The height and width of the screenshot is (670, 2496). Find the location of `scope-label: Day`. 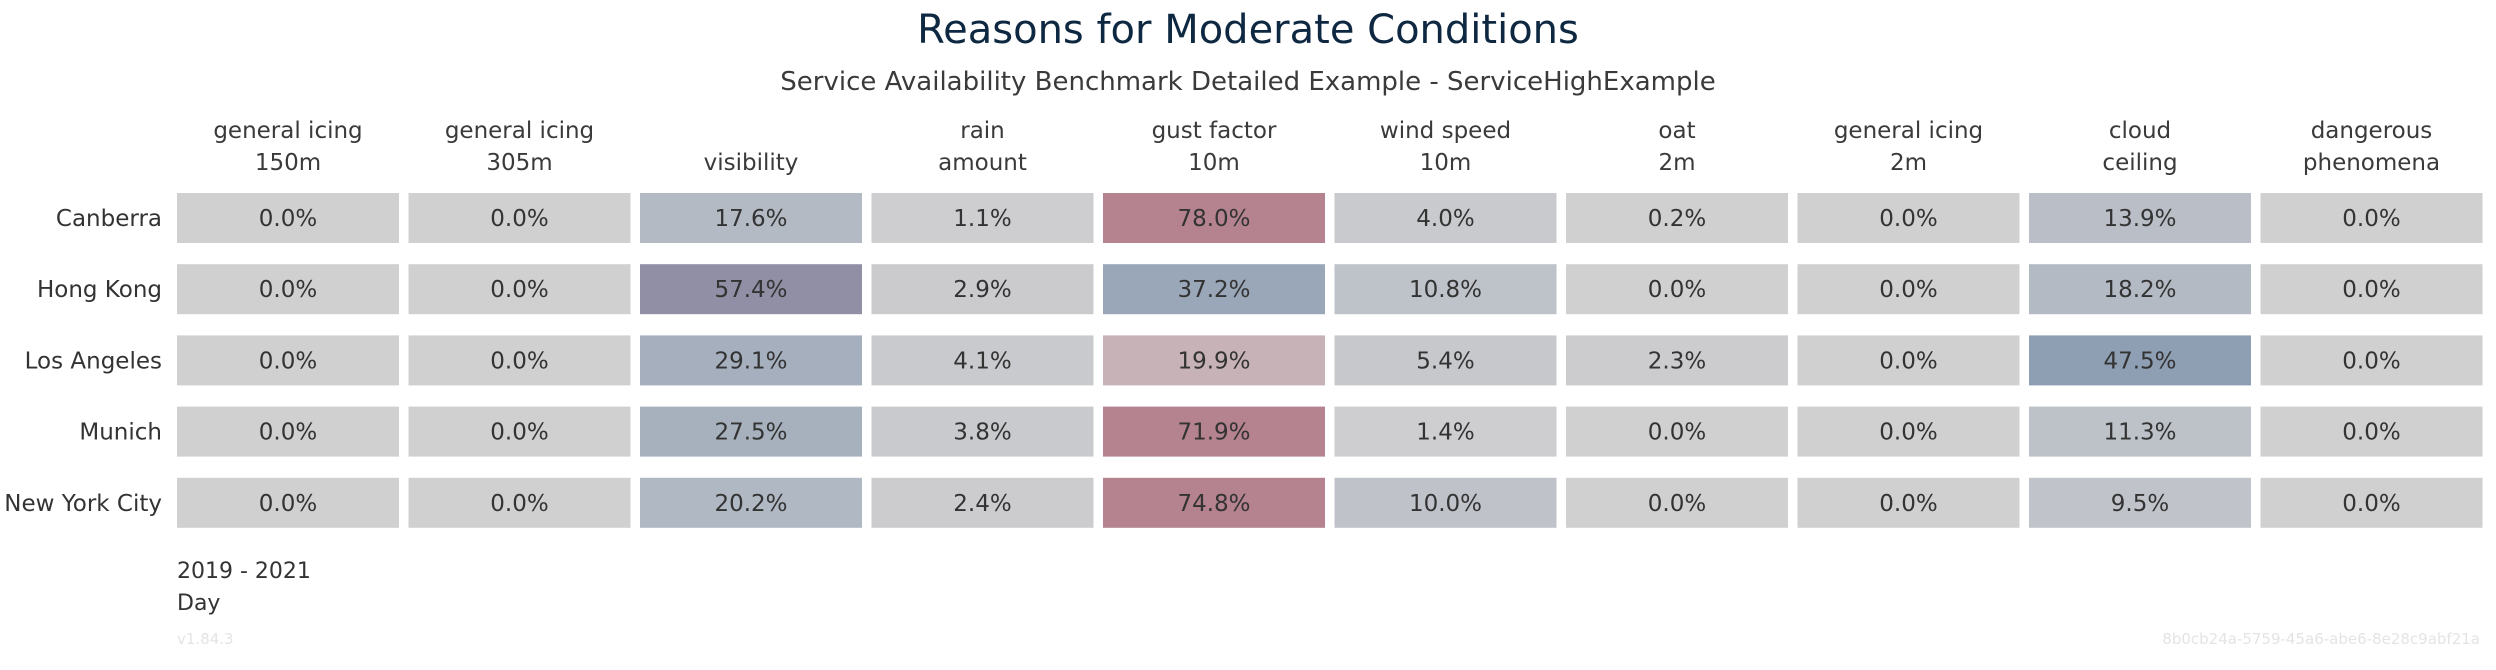

scope-label: Day is located at coordinates (199, 603).